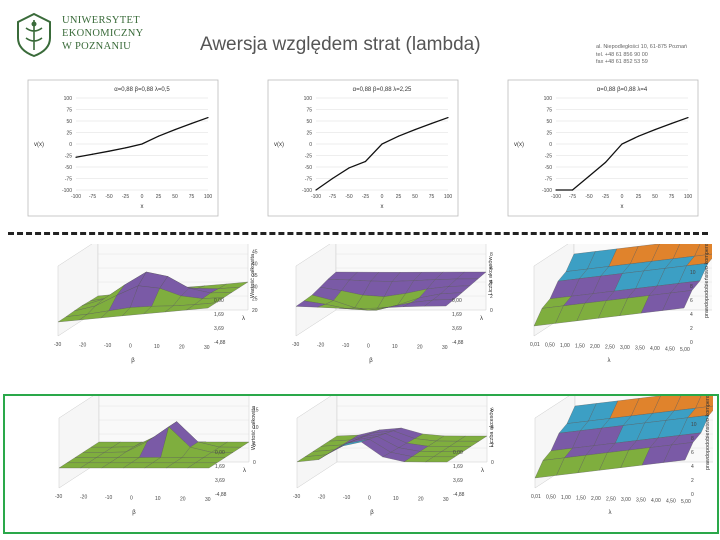 The width and height of the screenshot is (720, 540). What do you see at coordinates (76, 197) in the screenshot?
I see `x-tick-label: -100` at bounding box center [76, 197].